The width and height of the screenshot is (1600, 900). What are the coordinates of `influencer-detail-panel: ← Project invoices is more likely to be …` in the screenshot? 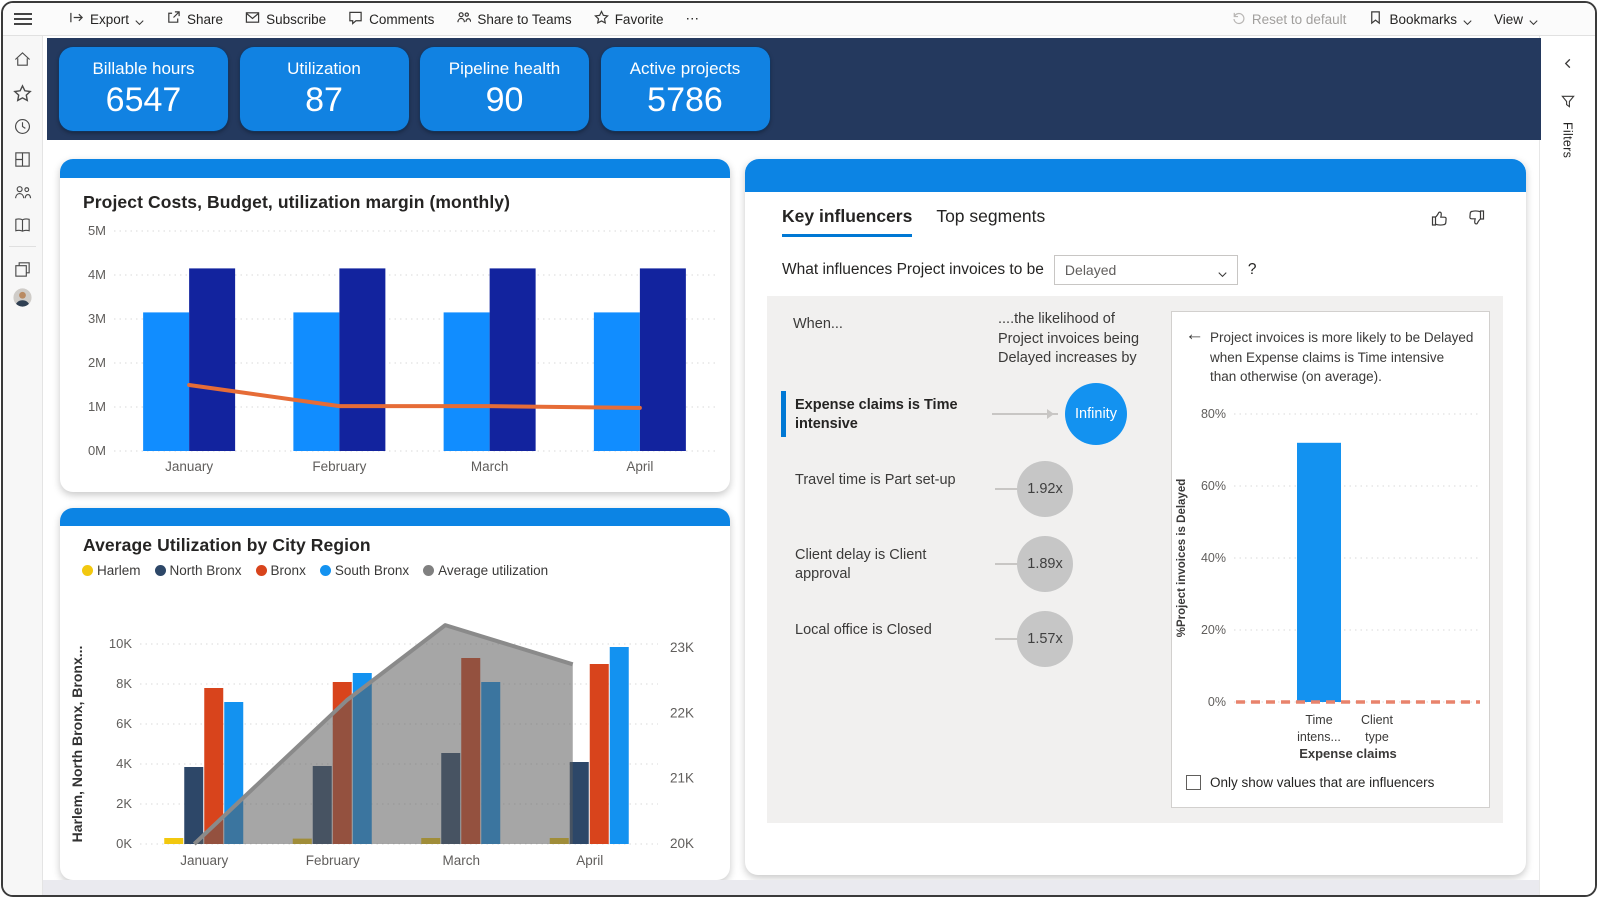 It's located at (1330, 559).